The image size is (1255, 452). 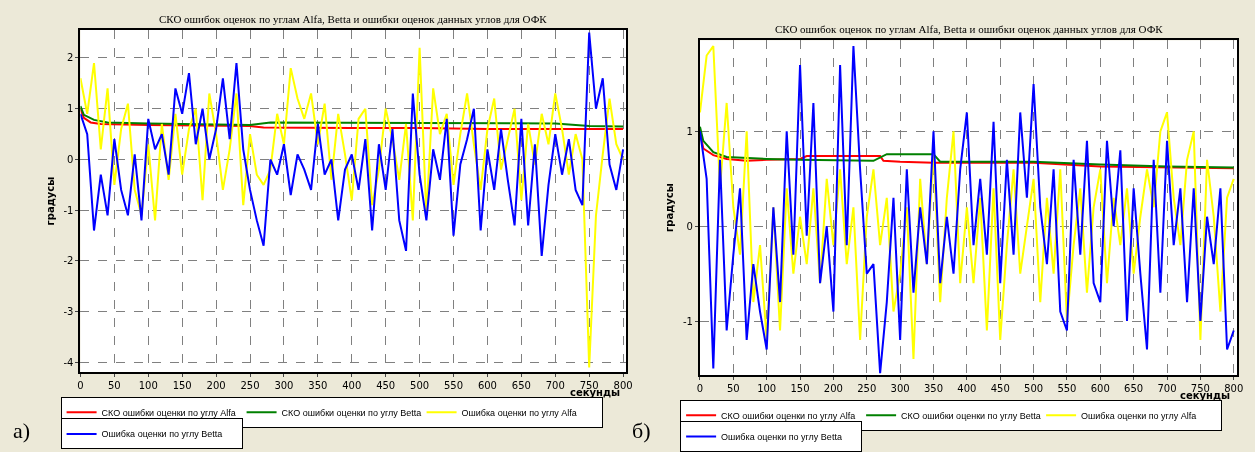 I want to click on text: б), so click(x=641, y=430).